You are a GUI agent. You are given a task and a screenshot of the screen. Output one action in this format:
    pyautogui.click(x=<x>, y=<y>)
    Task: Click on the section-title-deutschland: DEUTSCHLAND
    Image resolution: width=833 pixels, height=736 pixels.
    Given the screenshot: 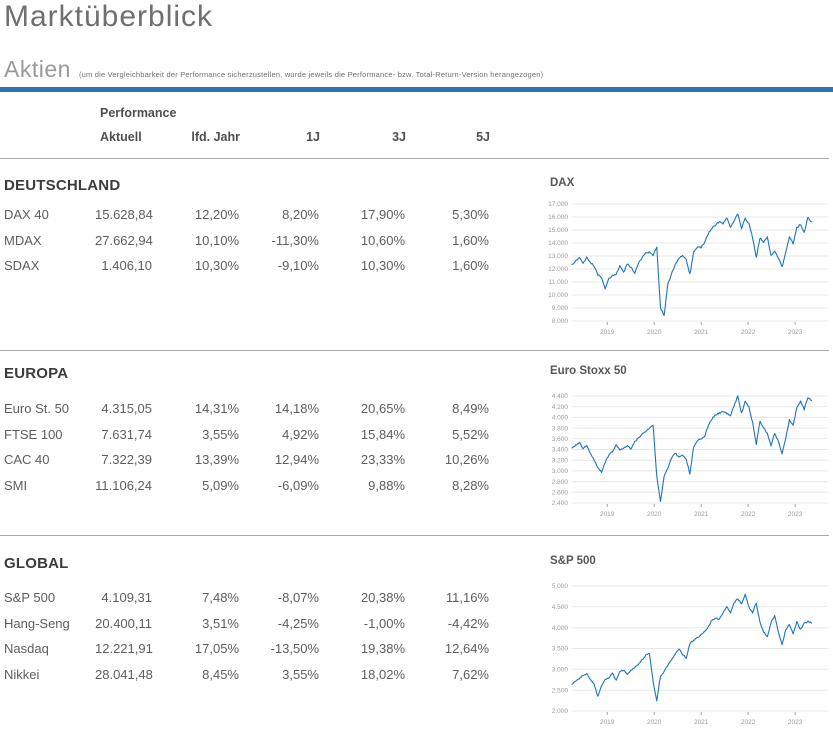 What is the action you would take?
    pyautogui.click(x=62, y=185)
    